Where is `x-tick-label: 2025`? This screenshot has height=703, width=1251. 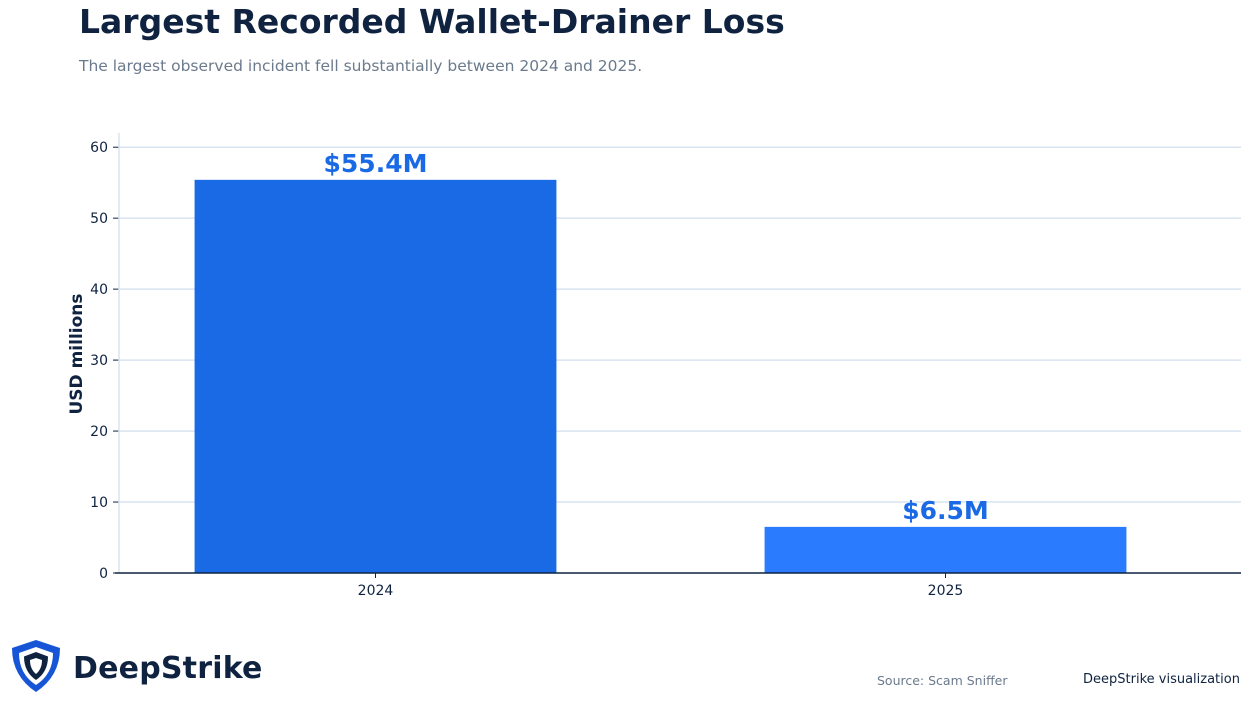
x-tick-label: 2025 is located at coordinates (946, 591).